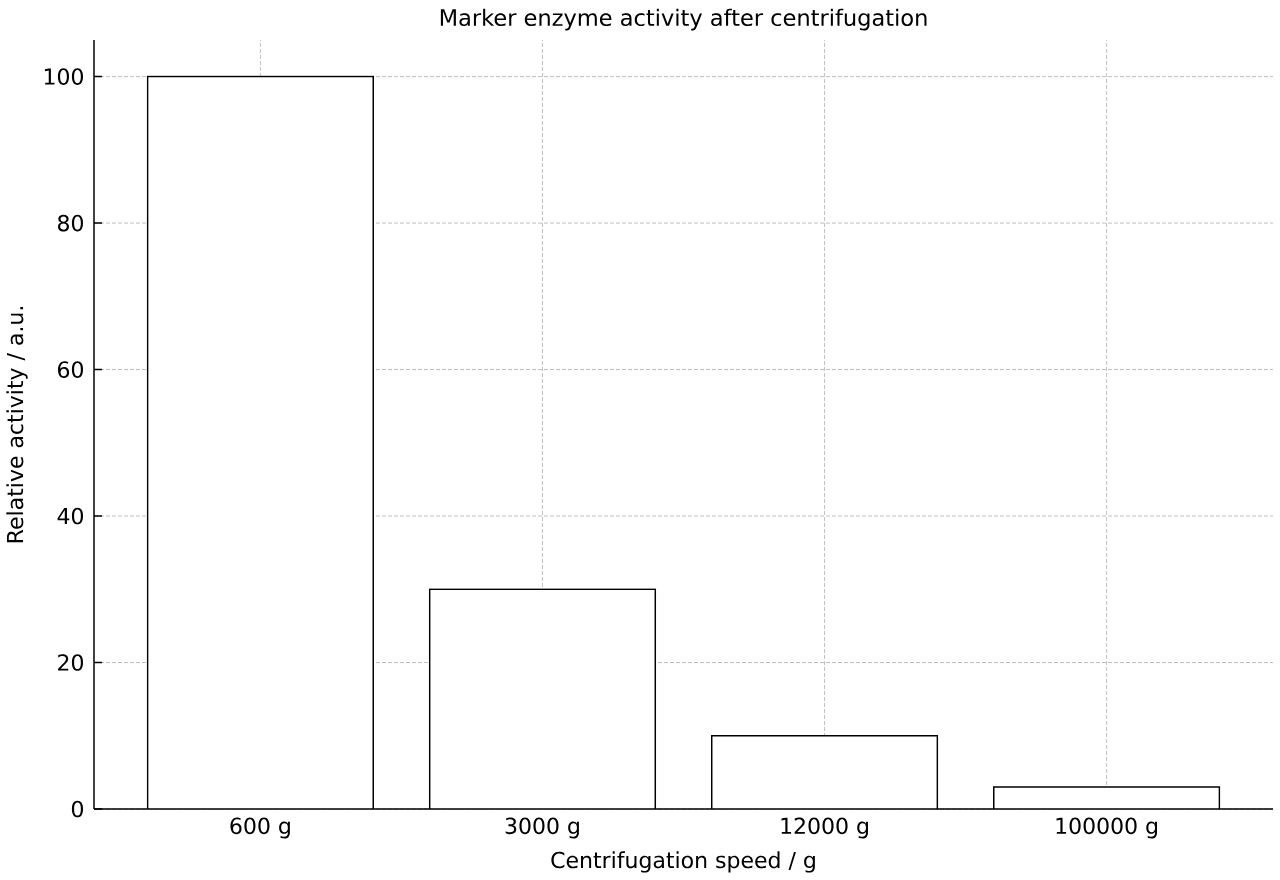  I want to click on x-tick-label: 100000 g, so click(1107, 828).